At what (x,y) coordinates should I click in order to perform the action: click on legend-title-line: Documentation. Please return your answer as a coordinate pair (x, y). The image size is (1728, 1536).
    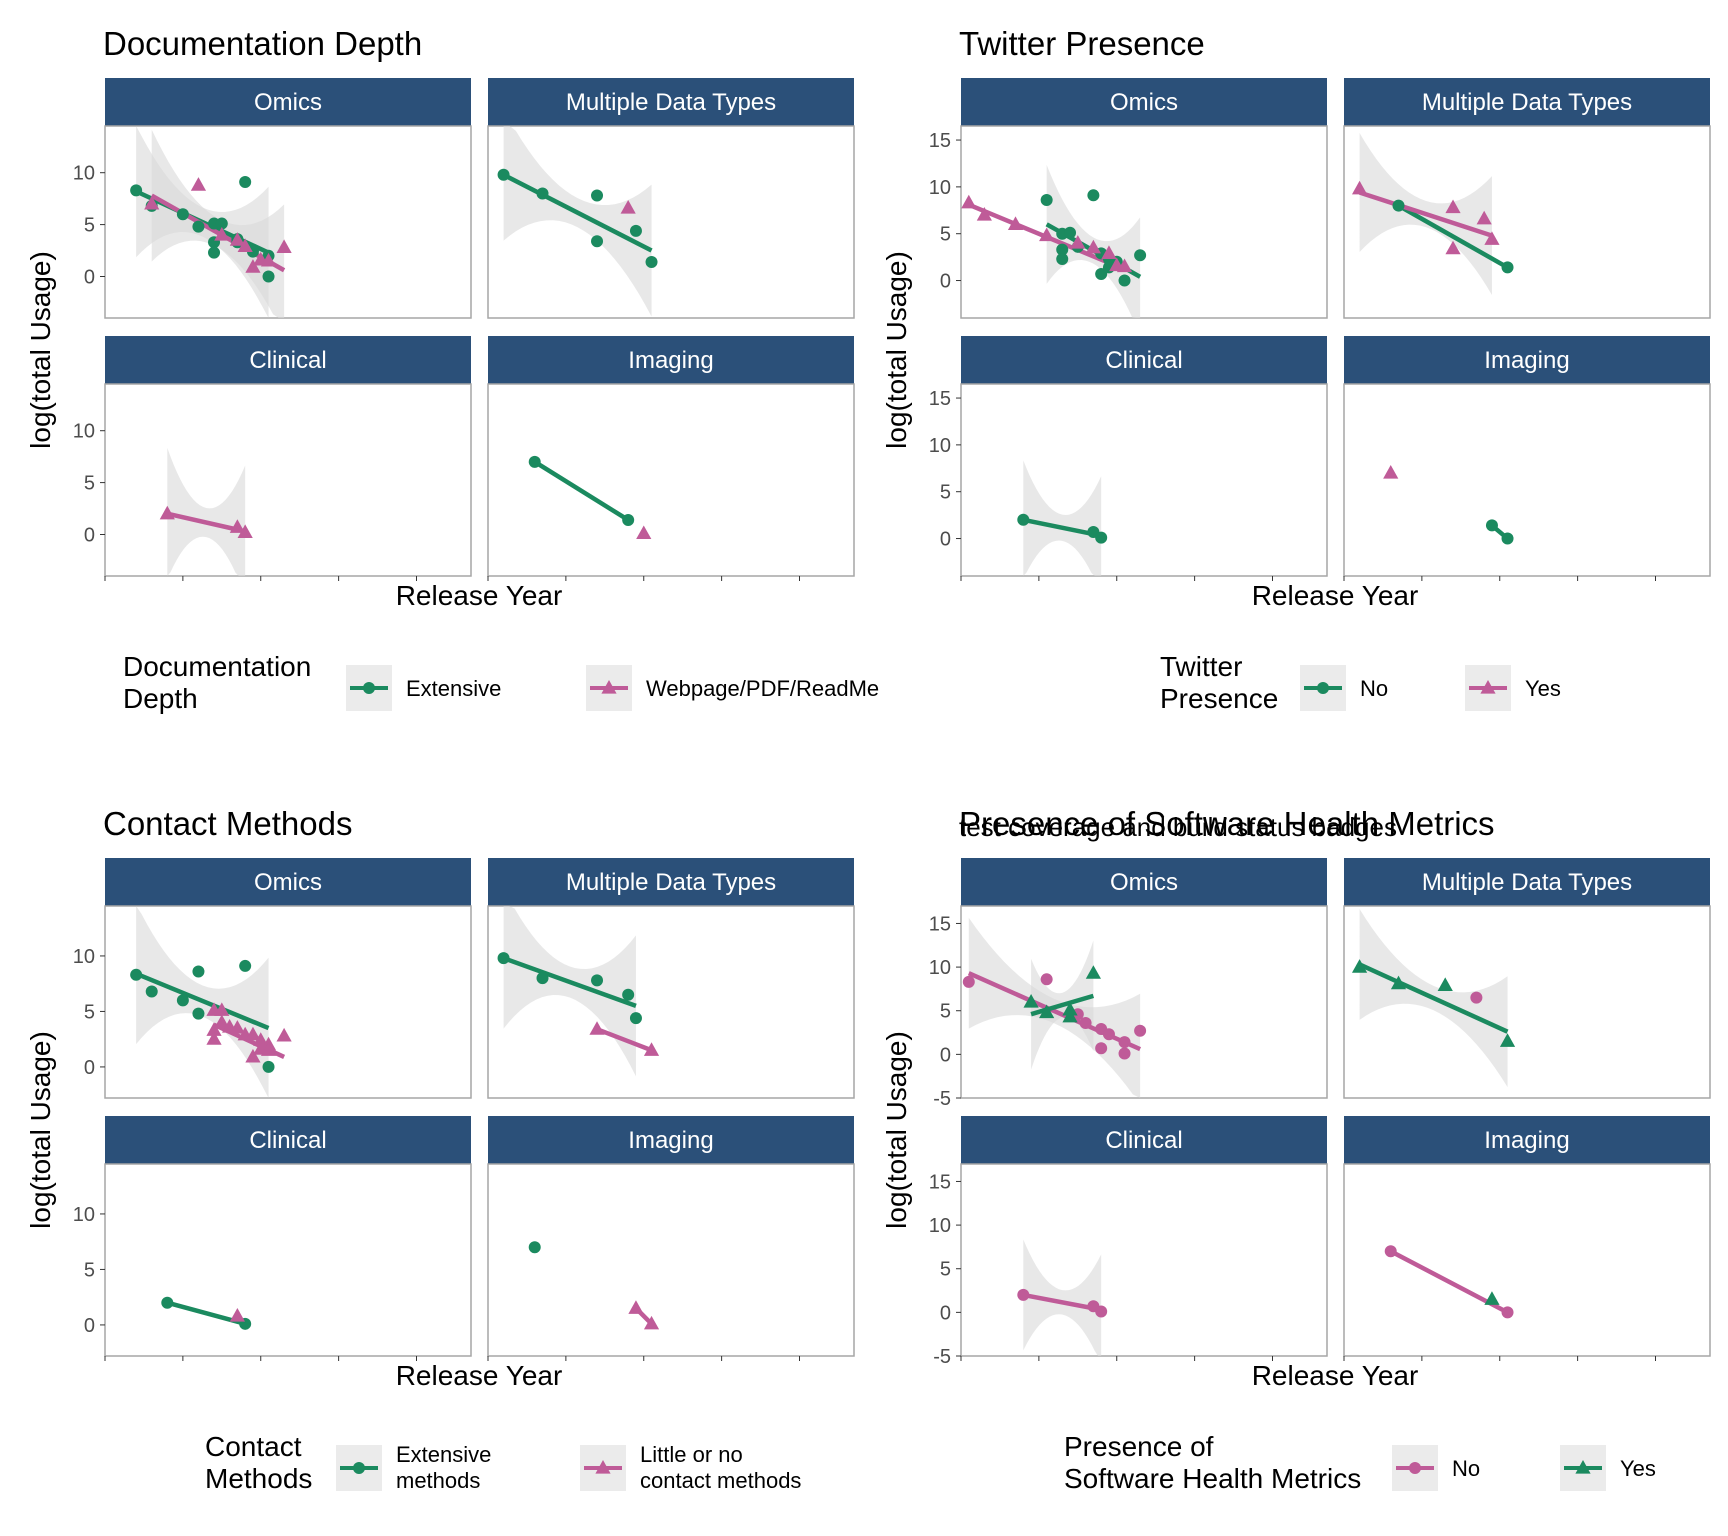
    Looking at the image, I should click on (217, 666).